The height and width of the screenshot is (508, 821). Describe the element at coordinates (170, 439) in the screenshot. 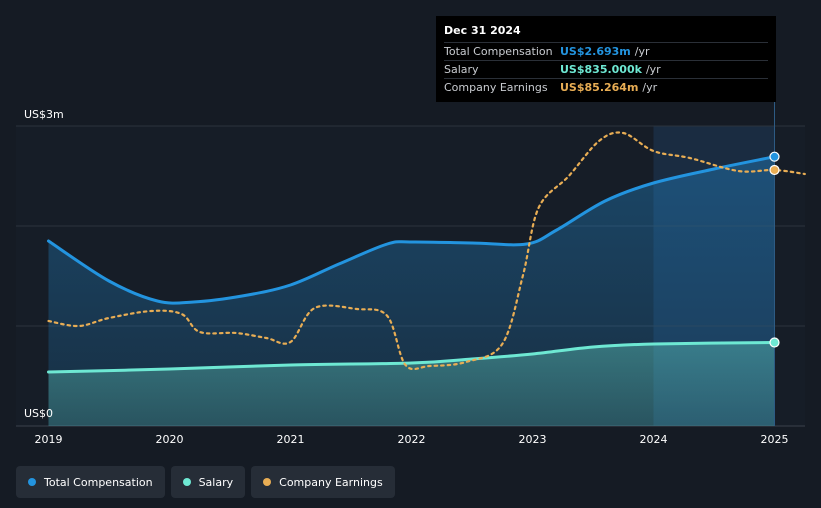

I see `x-tick-label-2020: 2020` at that location.